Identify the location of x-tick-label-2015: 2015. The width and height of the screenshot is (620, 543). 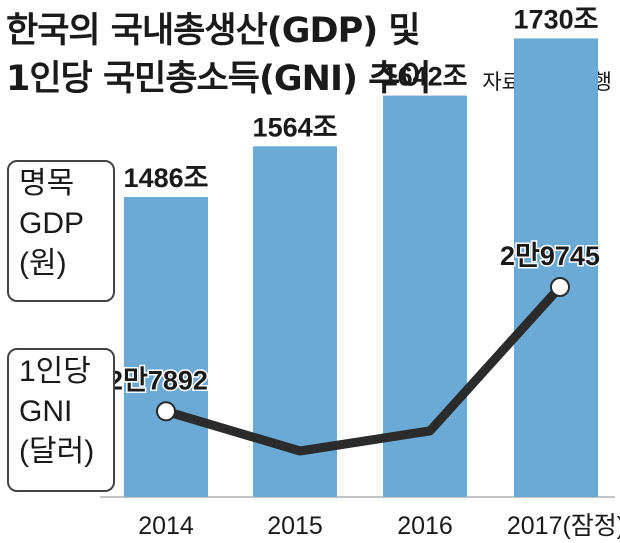
(295, 526).